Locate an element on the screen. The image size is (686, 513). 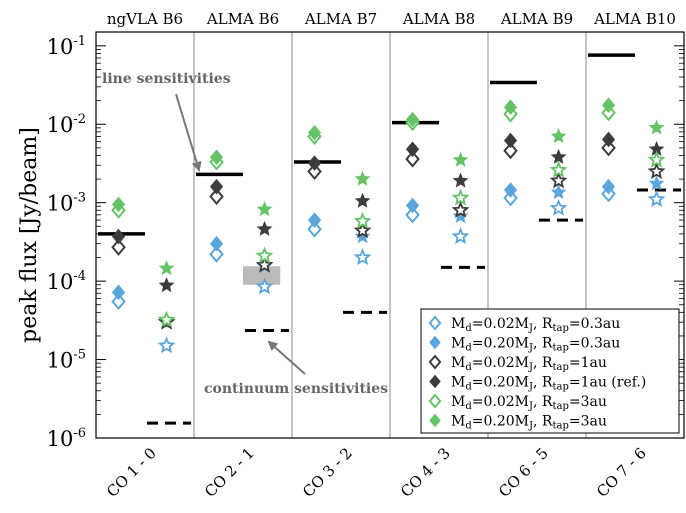
band-label: ALMA B10 is located at coordinates (634, 19).